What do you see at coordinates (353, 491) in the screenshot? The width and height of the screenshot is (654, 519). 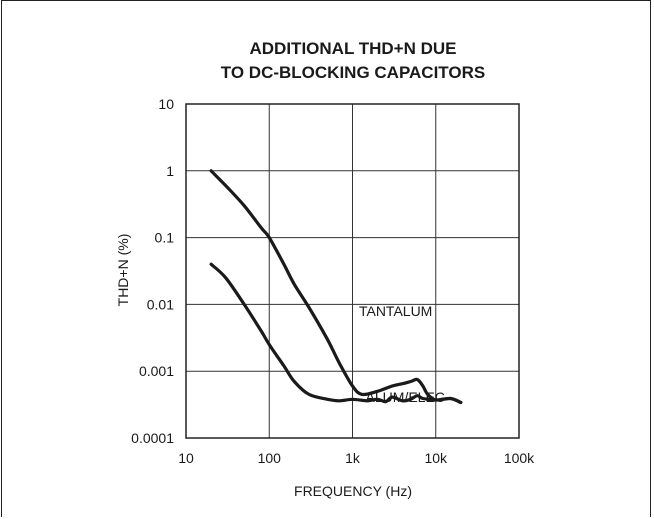 I see `x-axis-label: FREQUENCY (Hz)` at bounding box center [353, 491].